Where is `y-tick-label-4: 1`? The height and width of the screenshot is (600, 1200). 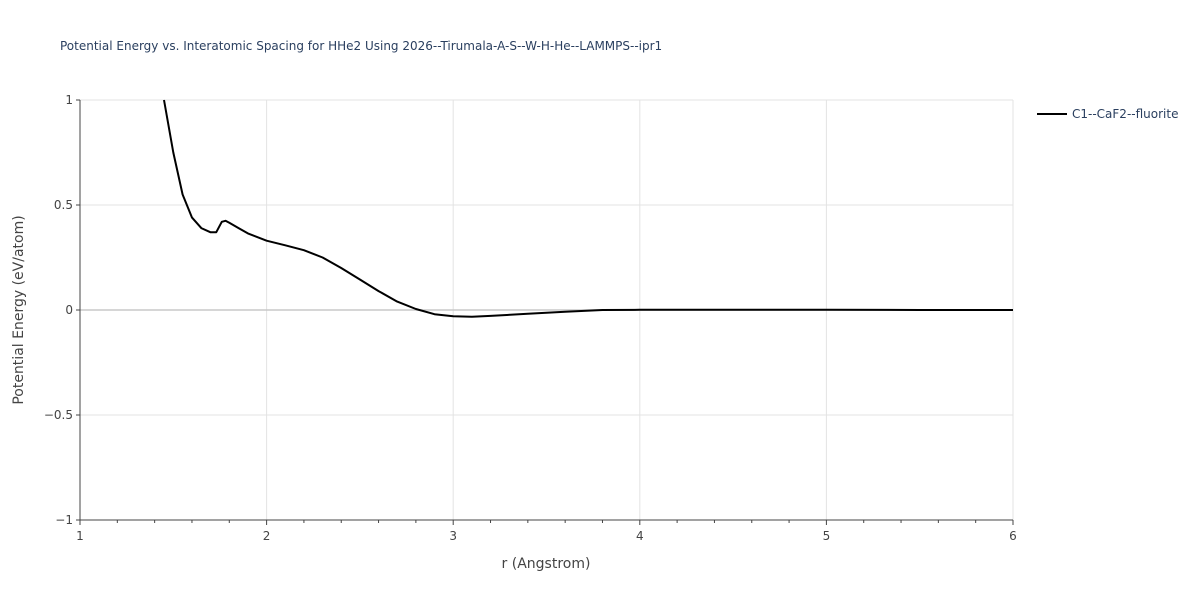
y-tick-label-4: 1 is located at coordinates (69, 100).